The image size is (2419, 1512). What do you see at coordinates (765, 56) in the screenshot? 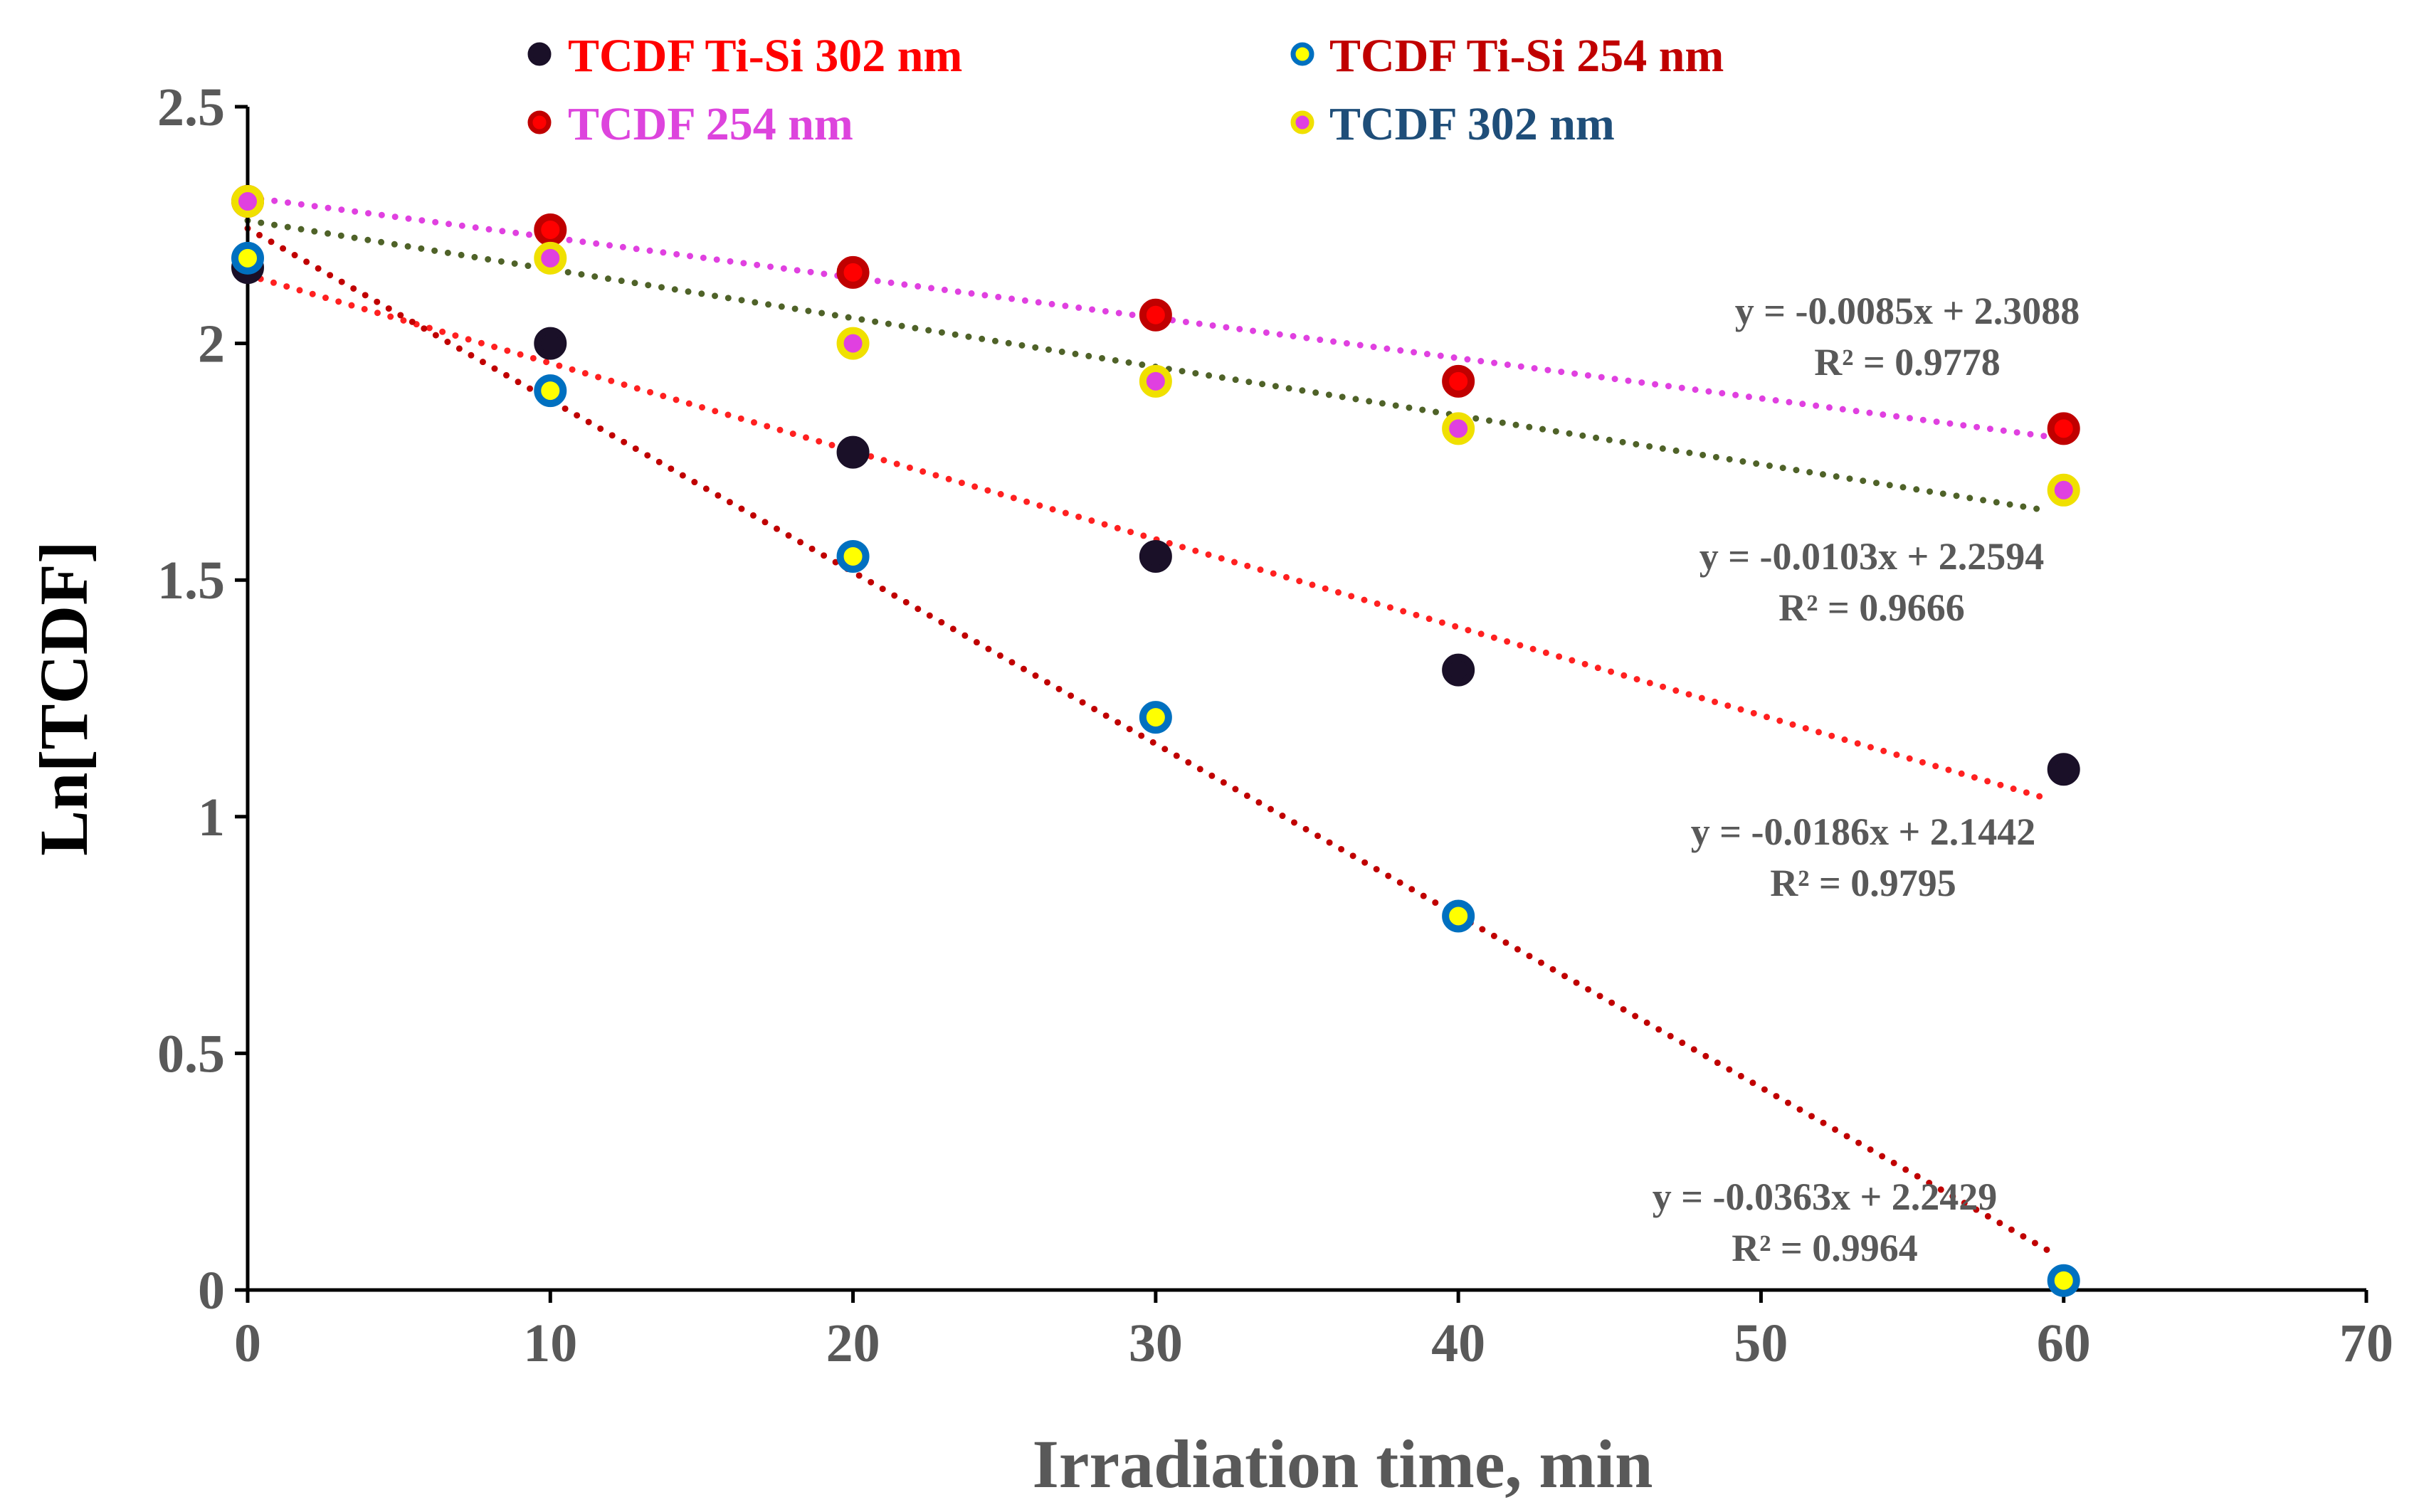
I see `legend-label: TCDF Ti-Si 302 nm` at bounding box center [765, 56].